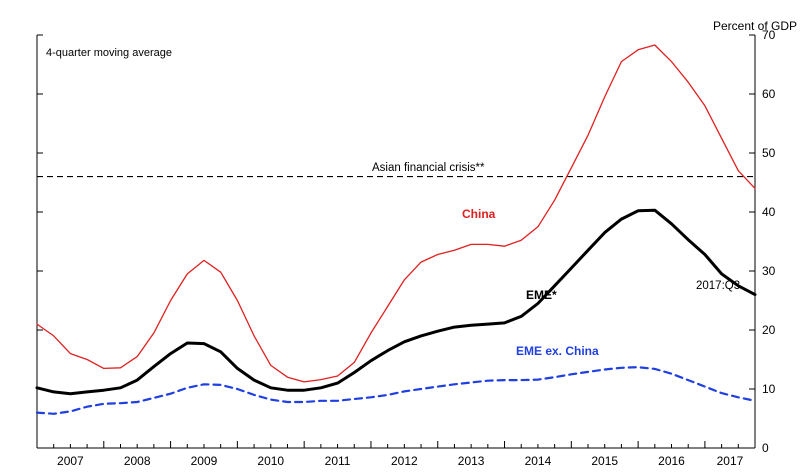 Image resolution: width=800 pixels, height=476 pixels. I want to click on x-tick-label: 2013, so click(471, 461).